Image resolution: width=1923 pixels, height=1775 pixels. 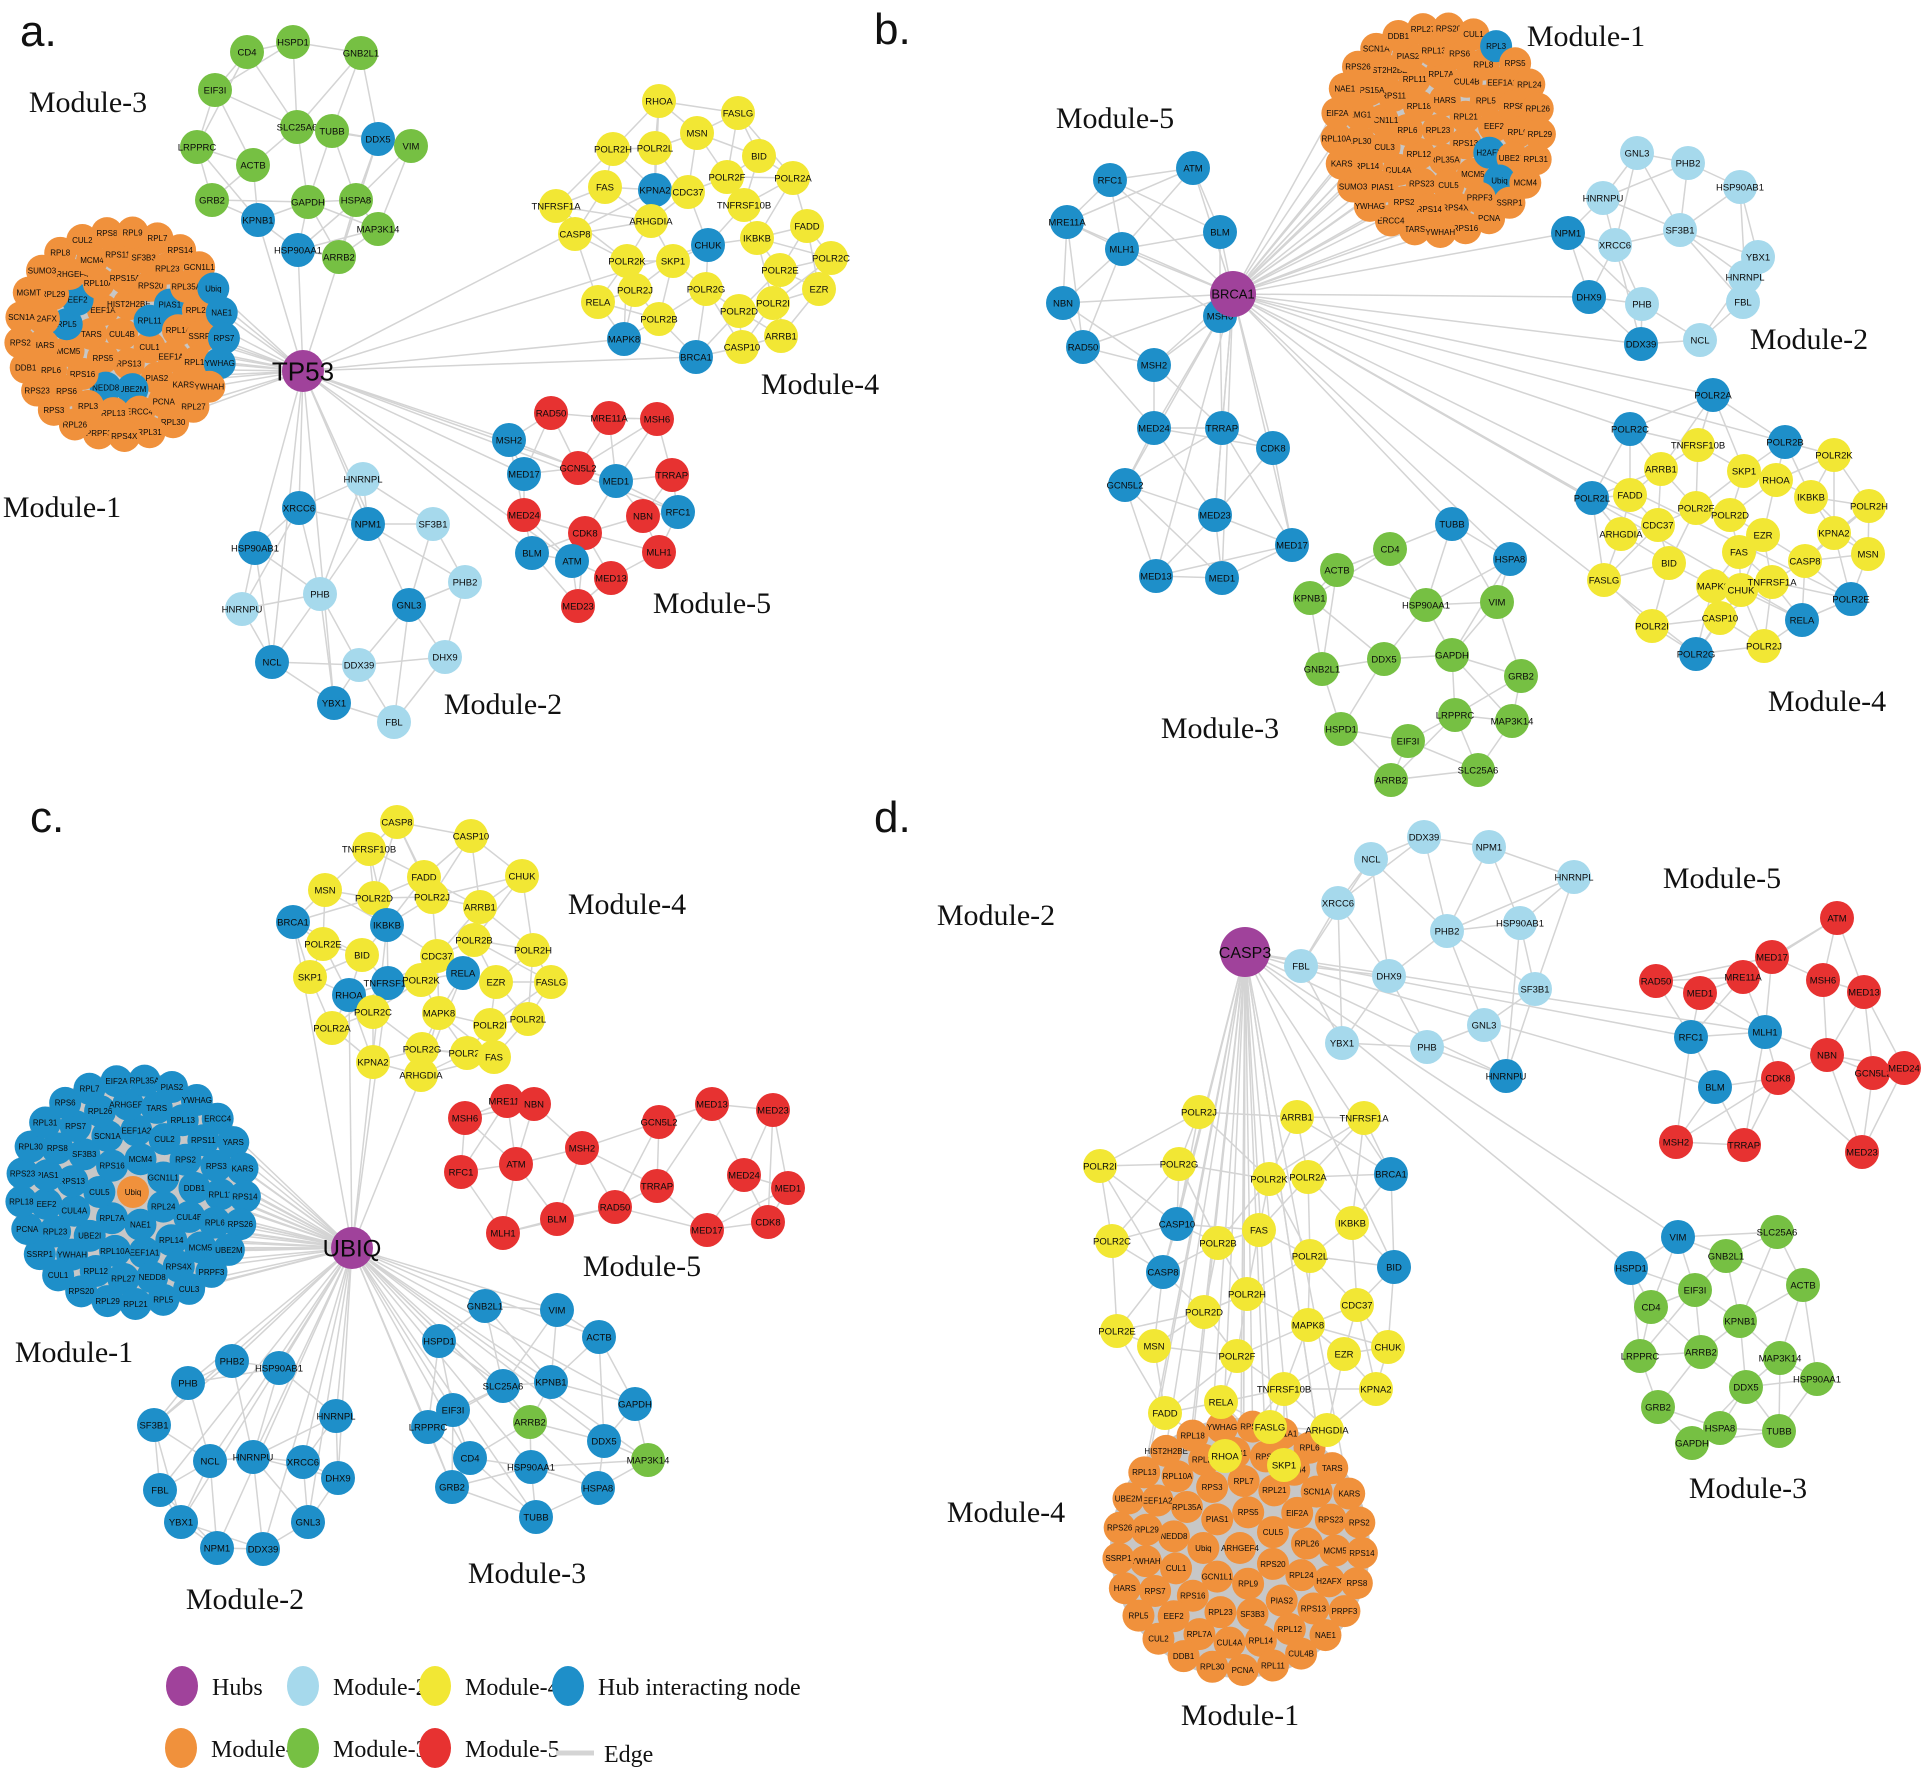 I want to click on node-TNFRSF1A: TNFRSF1A, so click(x=388, y=983).